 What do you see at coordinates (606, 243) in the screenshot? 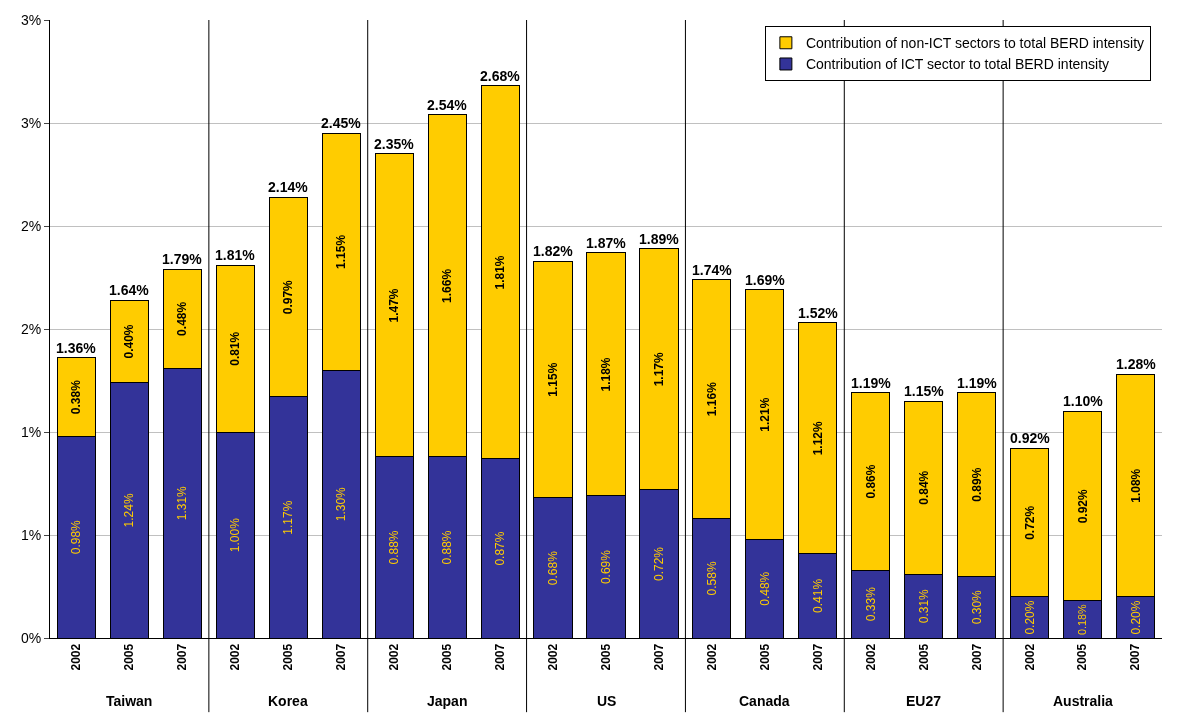
I see `total-label: 1.87%` at bounding box center [606, 243].